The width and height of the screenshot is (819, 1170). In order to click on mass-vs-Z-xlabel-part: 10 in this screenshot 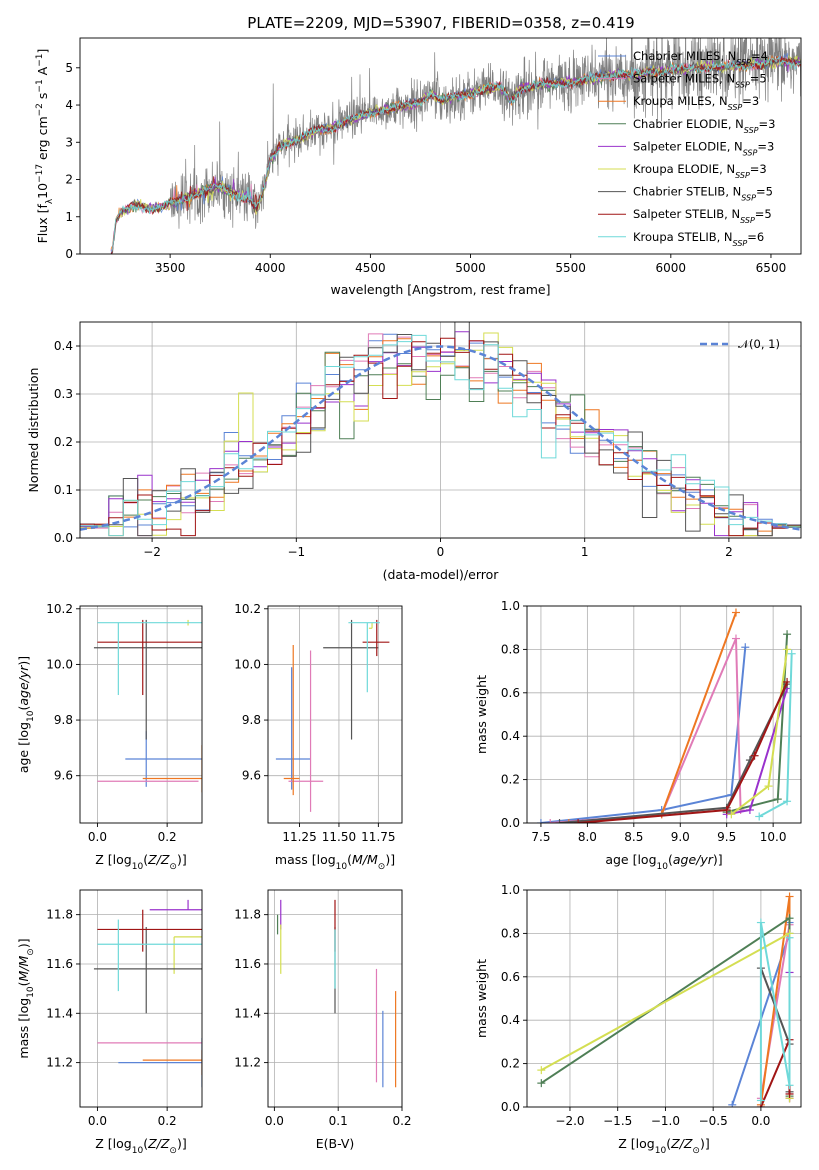, I will do `click(138, 1151)`.